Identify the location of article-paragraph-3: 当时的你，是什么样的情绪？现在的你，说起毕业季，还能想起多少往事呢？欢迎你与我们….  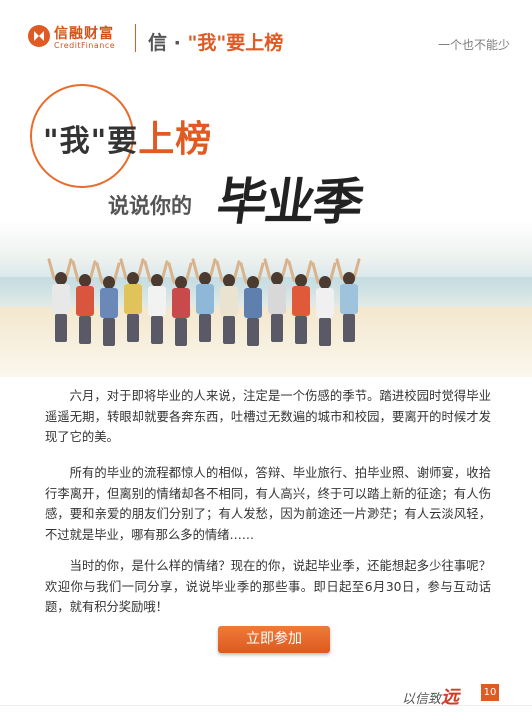
(268, 586).